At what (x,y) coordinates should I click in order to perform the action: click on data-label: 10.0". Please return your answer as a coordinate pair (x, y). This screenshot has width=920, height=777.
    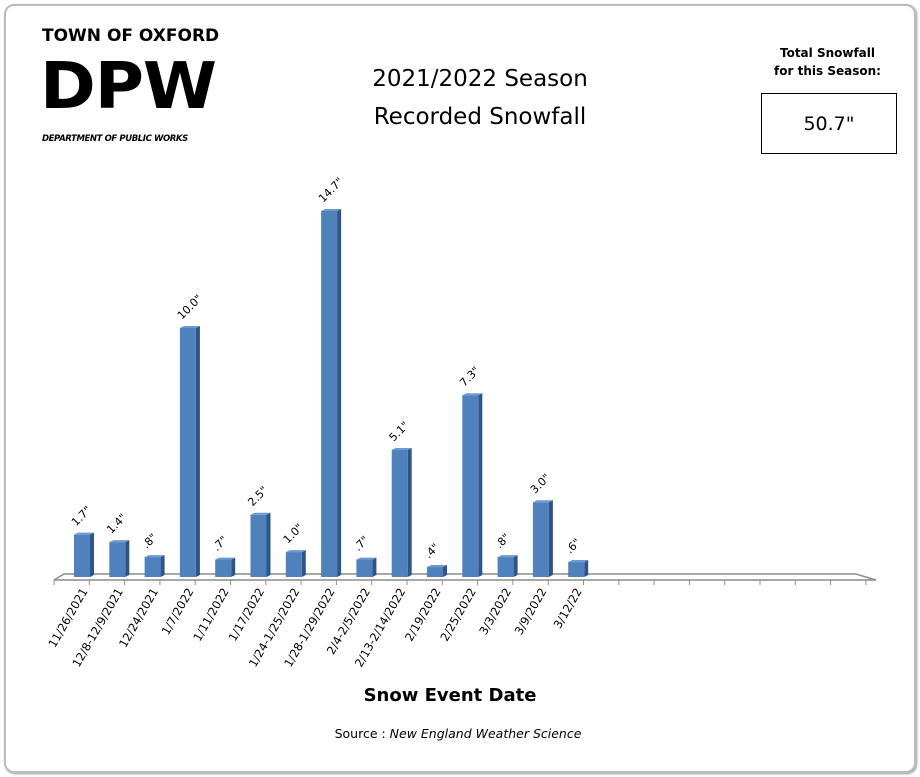
    Looking at the image, I should click on (190, 307).